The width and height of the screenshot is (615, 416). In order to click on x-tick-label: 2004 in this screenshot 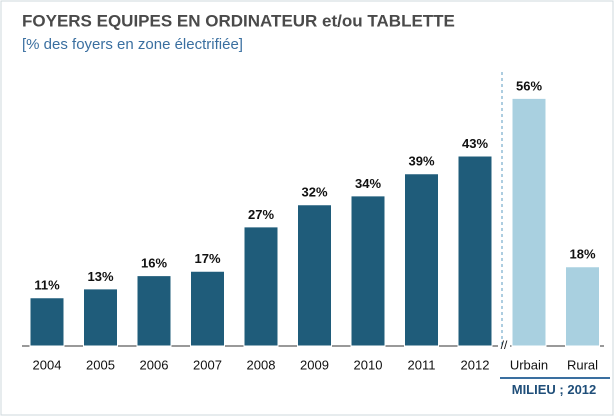, I will do `click(47, 364)`.